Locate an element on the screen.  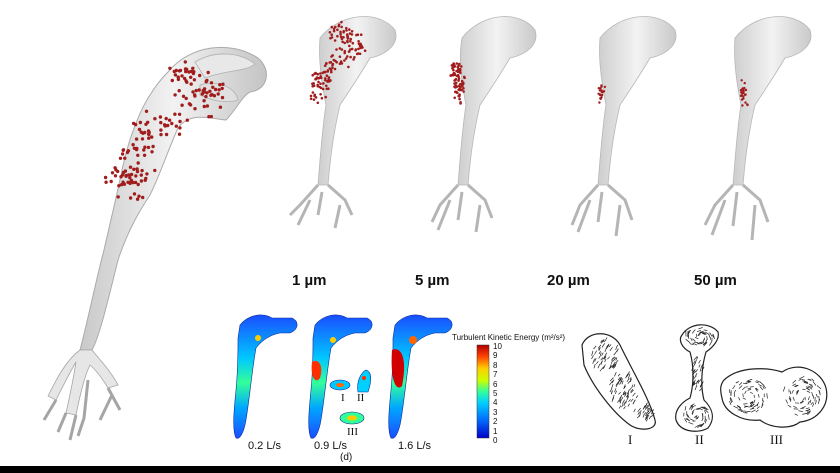
airway-model-20um is located at coordinates (623, 126).